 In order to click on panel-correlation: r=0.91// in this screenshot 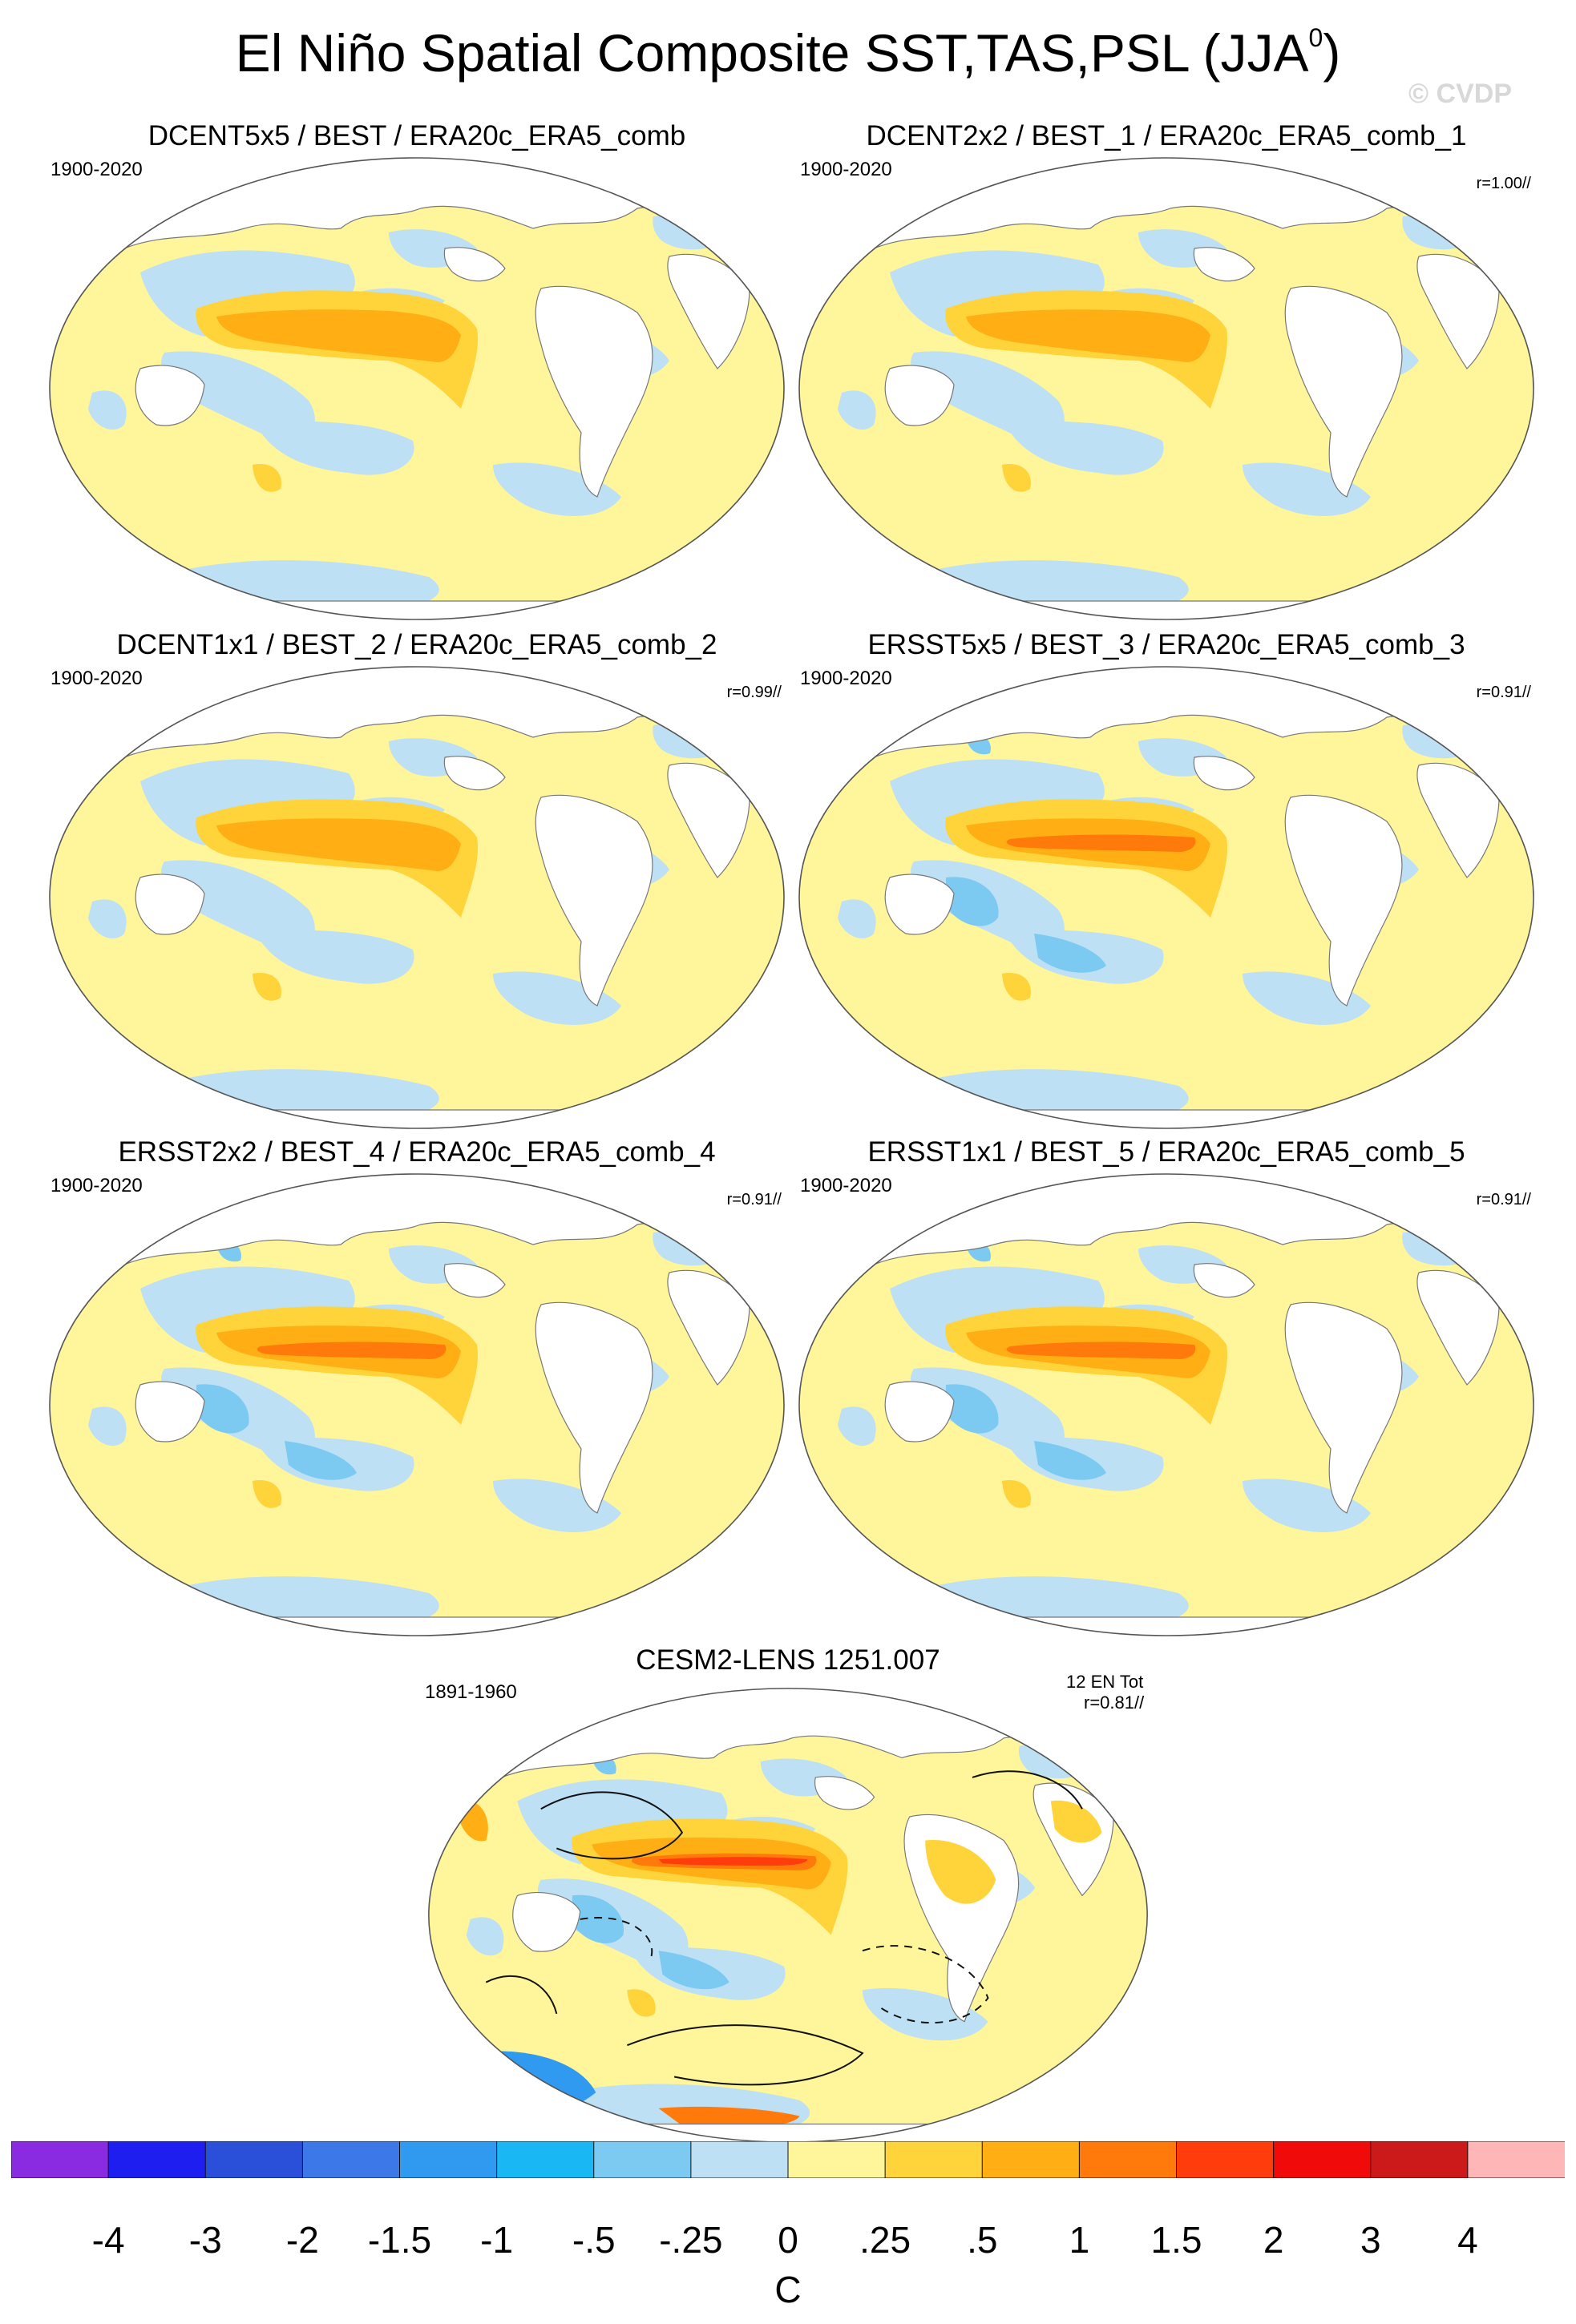, I will do `click(1503, 1199)`.